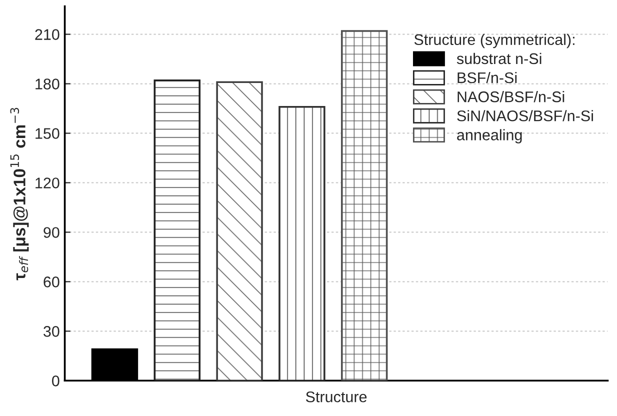  Describe the element at coordinates (56, 381) in the screenshot. I see `y-tick-label: 0` at that location.